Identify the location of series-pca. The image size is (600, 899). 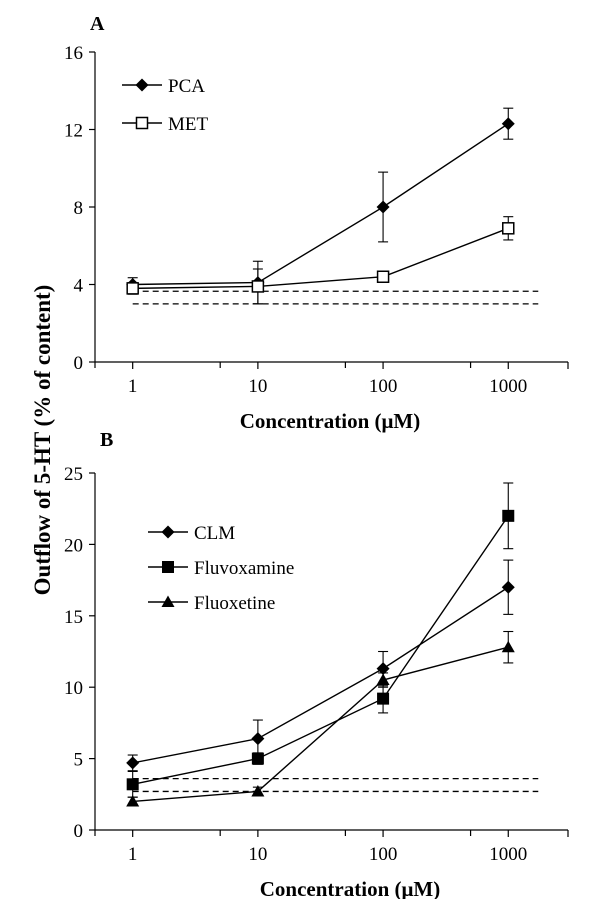
(320, 206).